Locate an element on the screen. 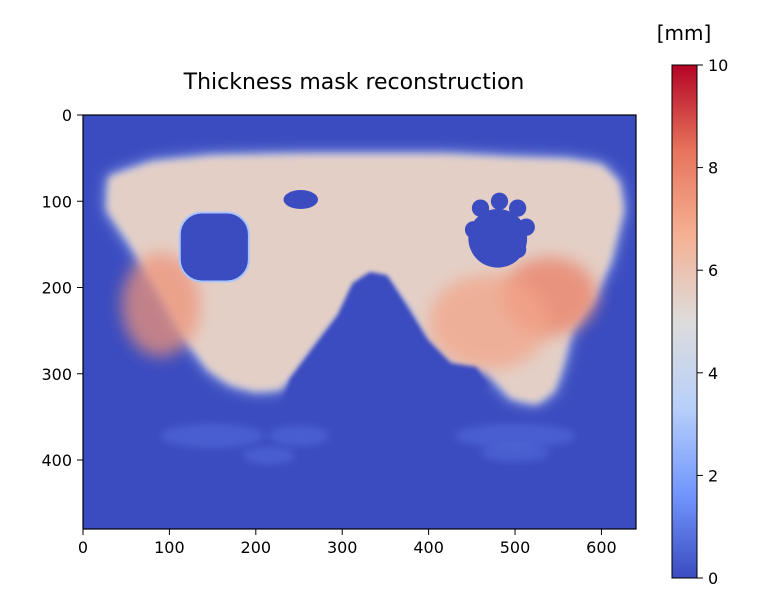  y-axis: 0 100 200 300 400 is located at coordinates (62, 288).